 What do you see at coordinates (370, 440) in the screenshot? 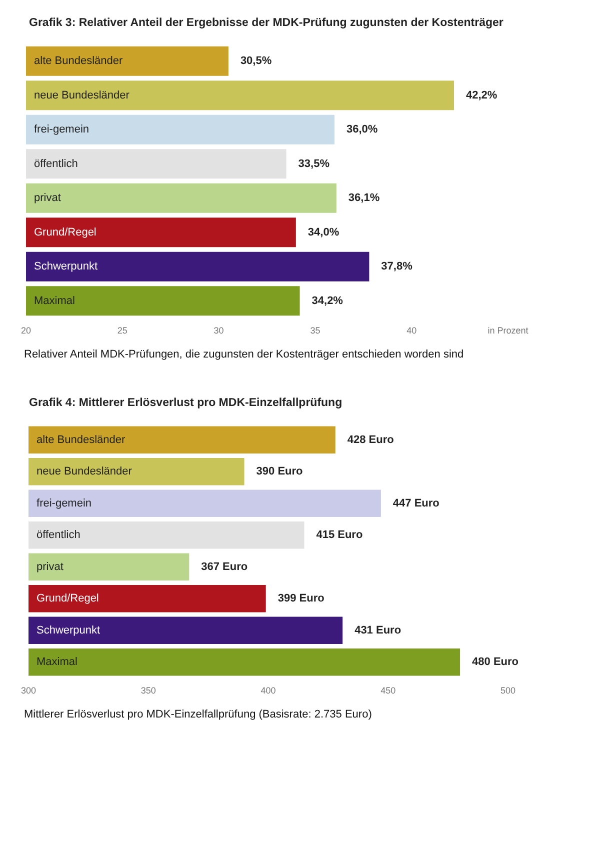
I see `data-label: 428 Euro` at bounding box center [370, 440].